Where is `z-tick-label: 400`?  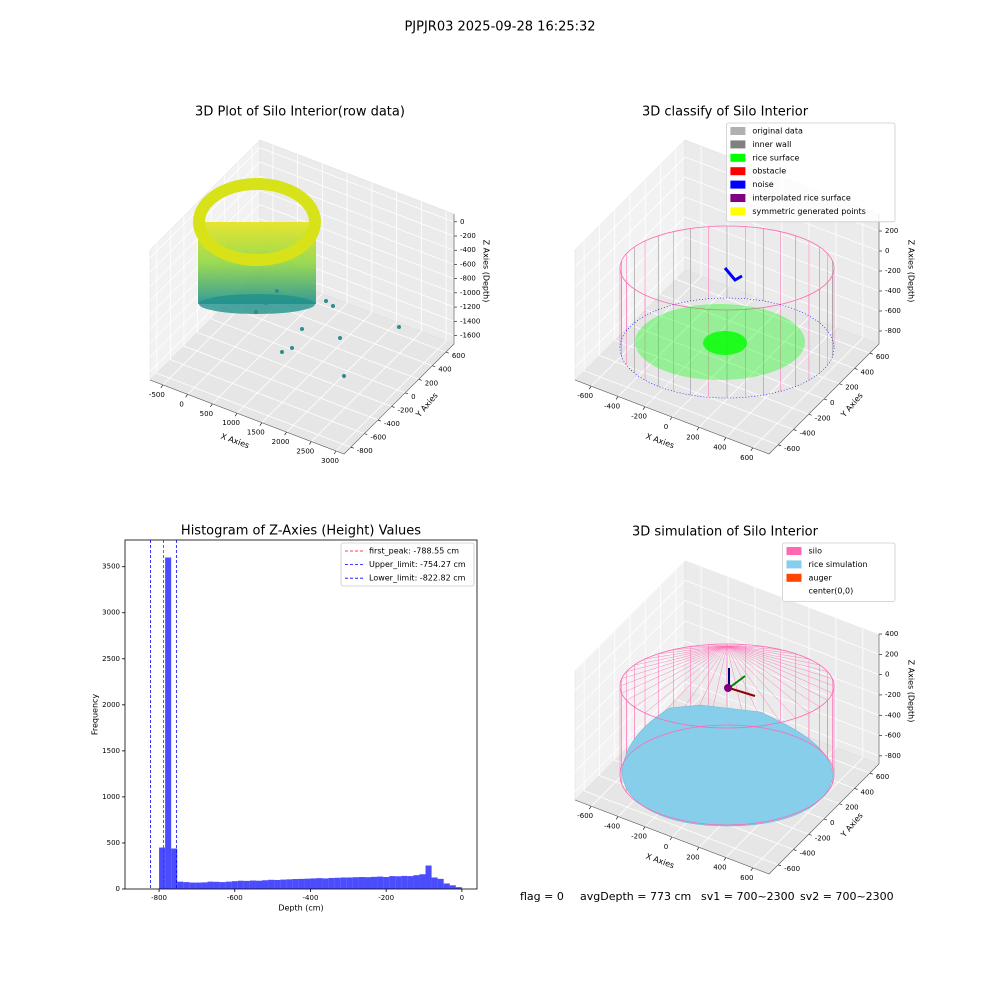 z-tick-label: 400 is located at coordinates (891, 634).